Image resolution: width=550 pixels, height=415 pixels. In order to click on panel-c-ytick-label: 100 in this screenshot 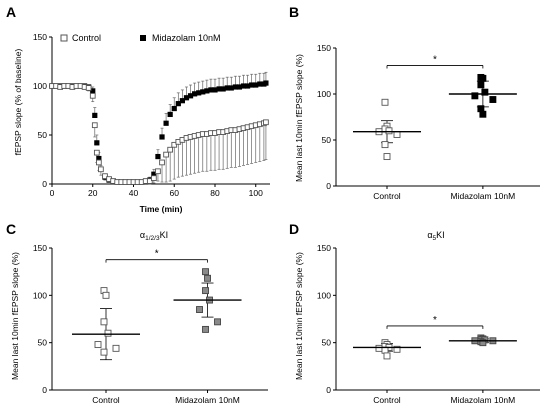, I will do `click(40, 295)`.